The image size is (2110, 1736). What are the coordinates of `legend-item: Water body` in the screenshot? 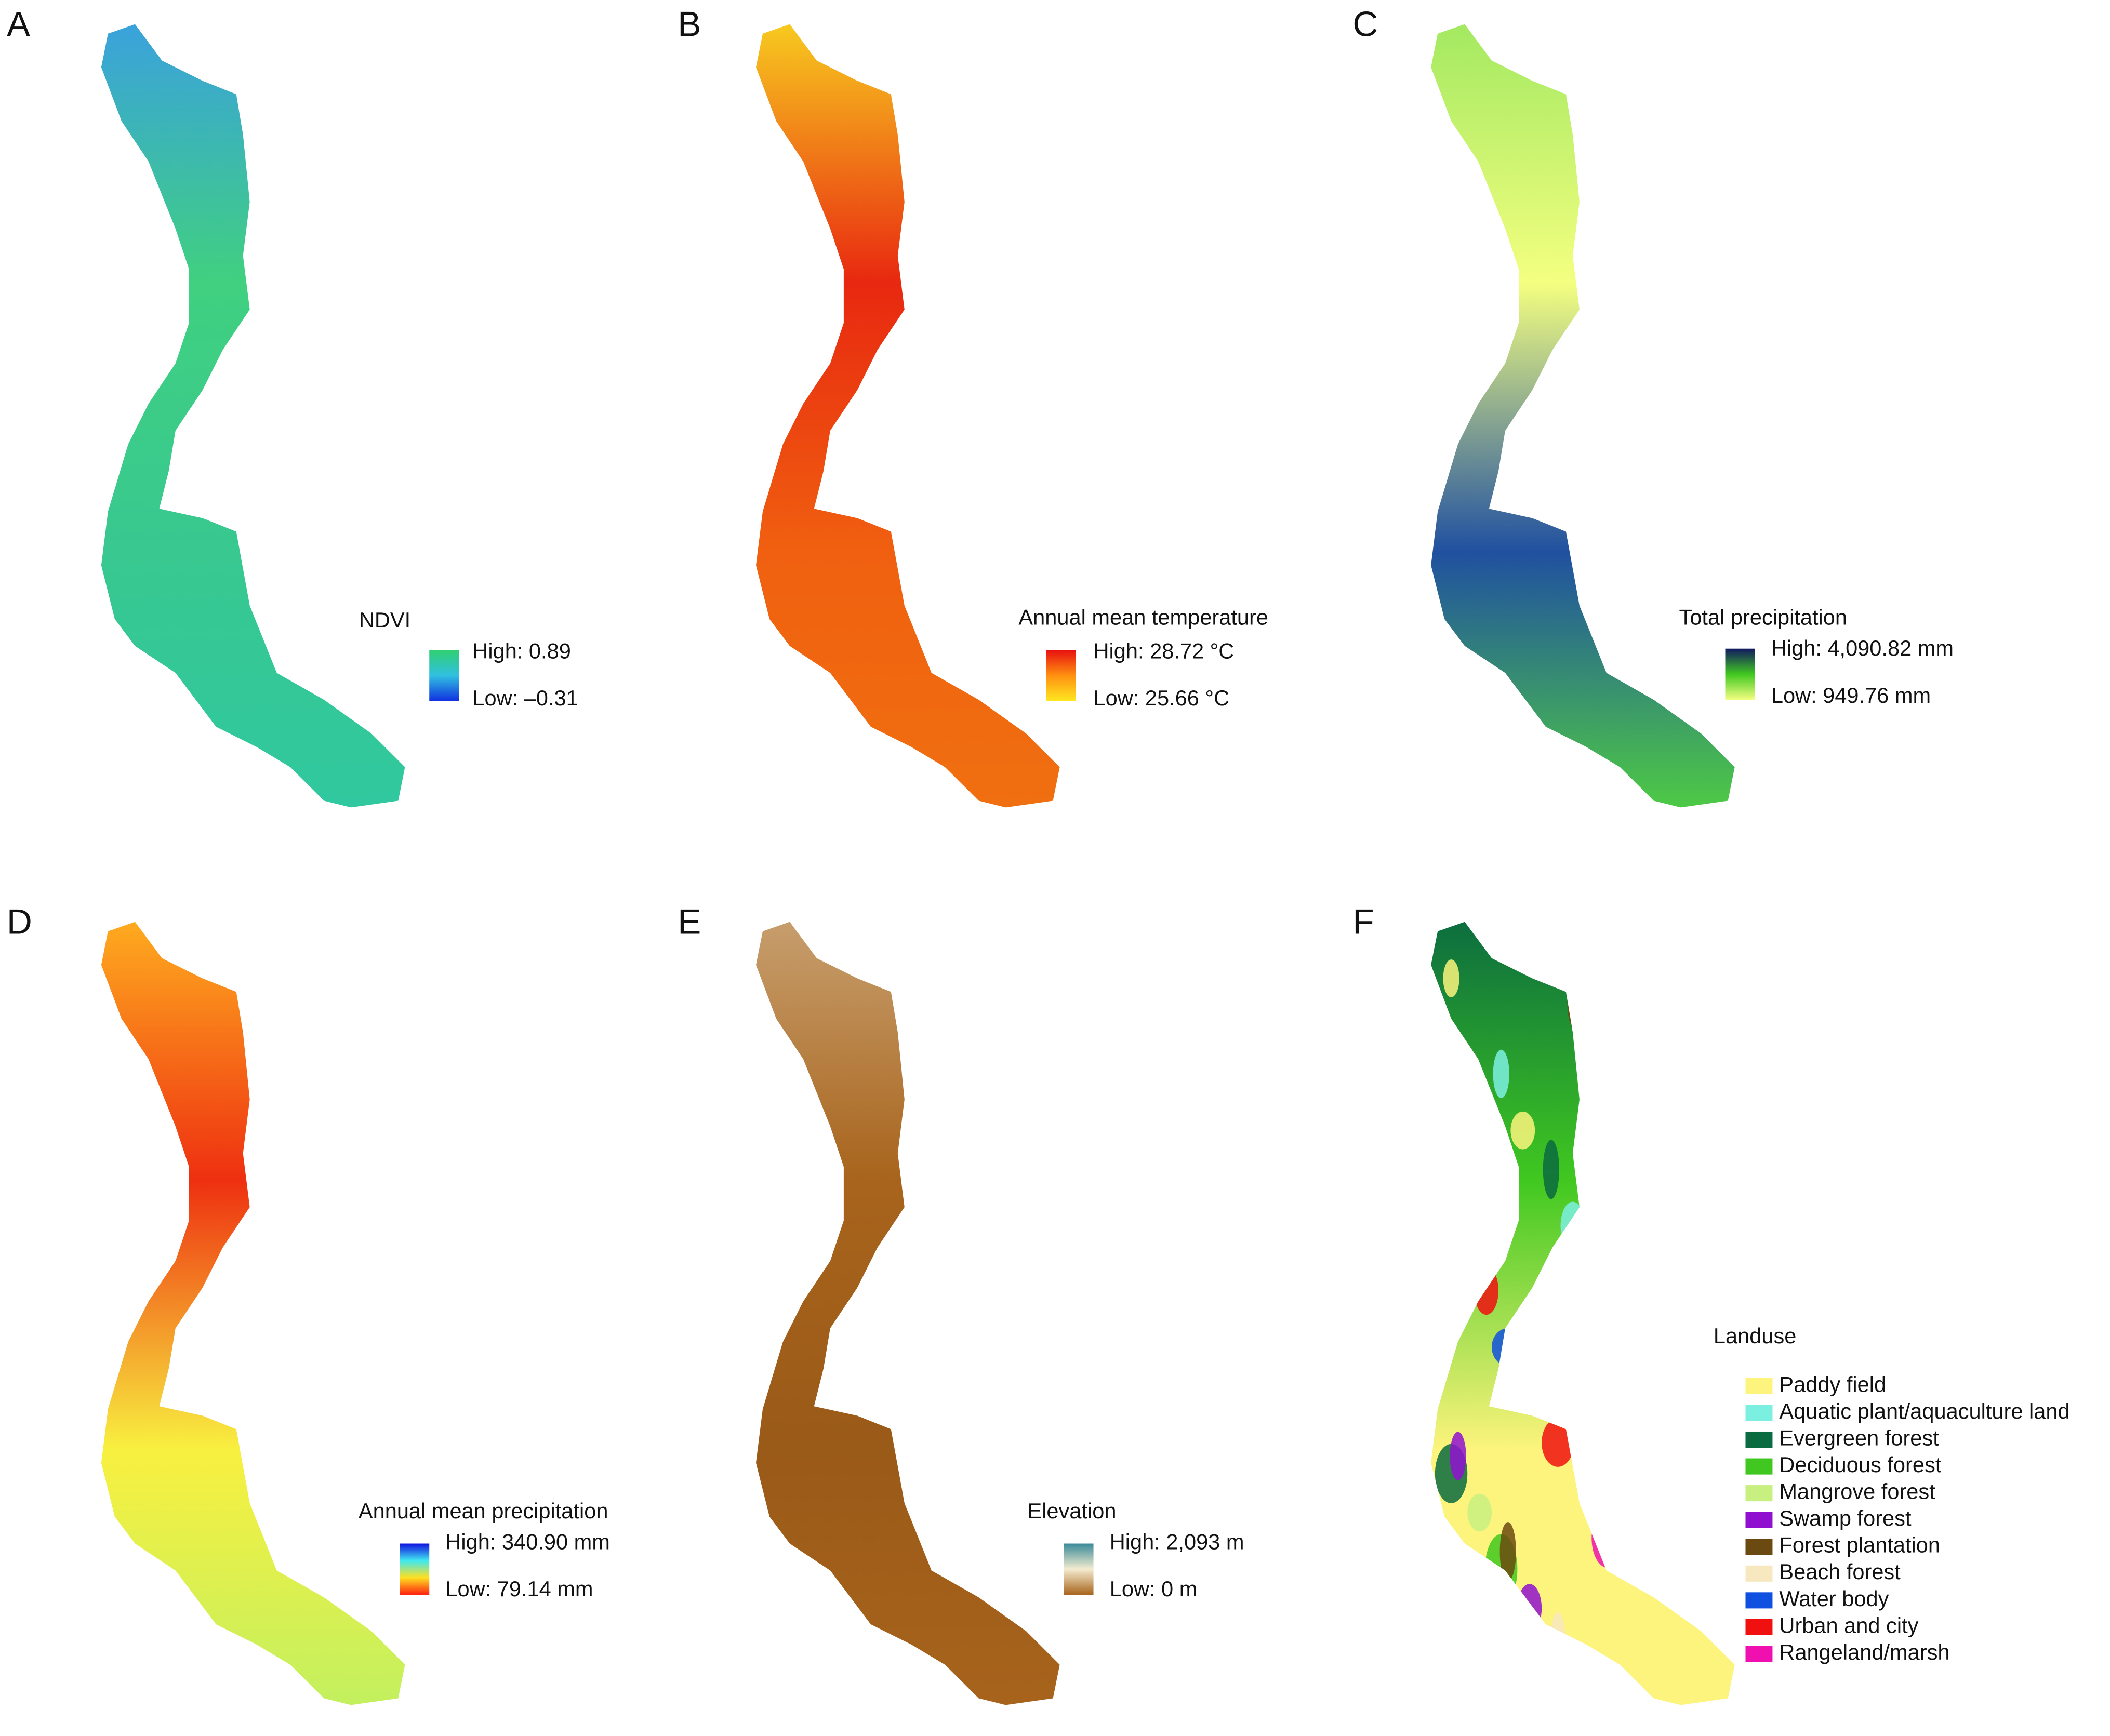 It's located at (1834, 1598).